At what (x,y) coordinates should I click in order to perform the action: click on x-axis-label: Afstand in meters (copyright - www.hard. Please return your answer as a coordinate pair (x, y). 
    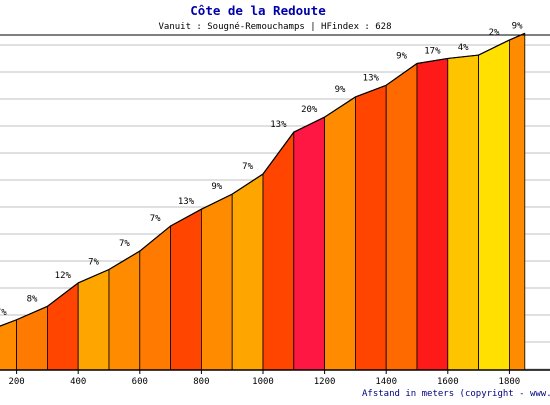
    Looking at the image, I should click on (456, 394).